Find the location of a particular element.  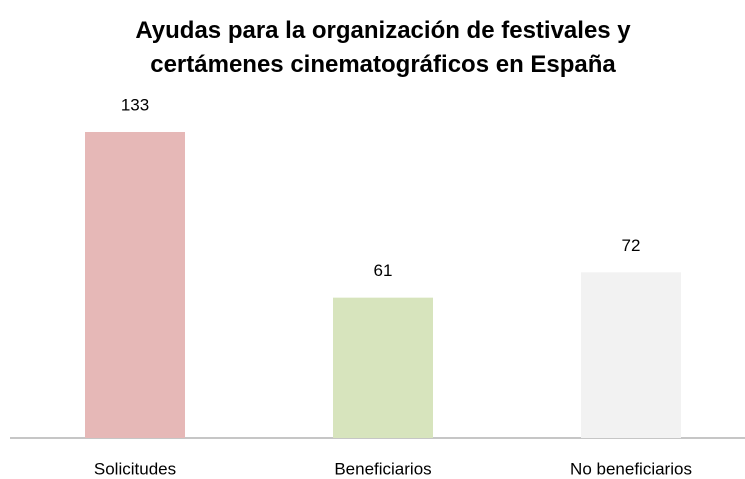

x-tick-label: Solicitudes is located at coordinates (135, 468).